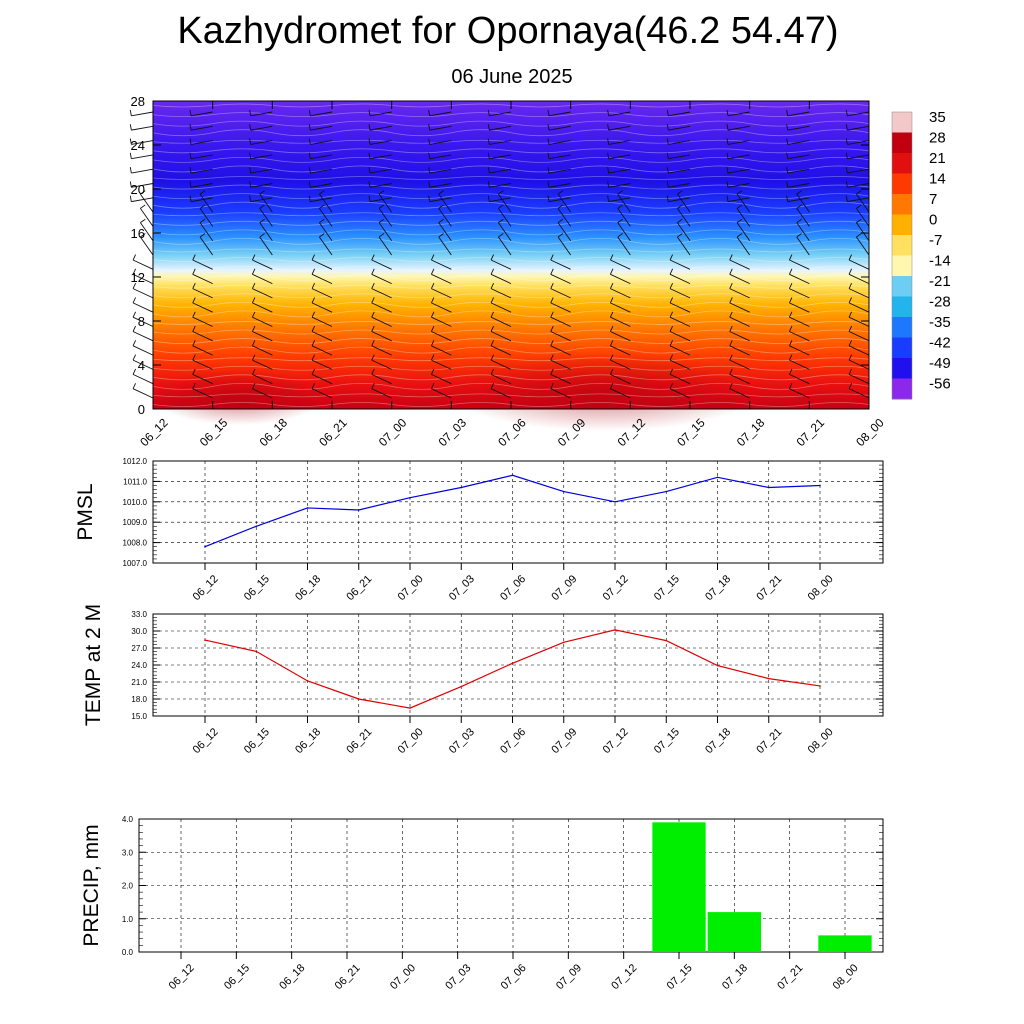 This screenshot has height=1024, width=1024. What do you see at coordinates (128, 886) in the screenshot?
I see `y-tick-label: 2.0` at bounding box center [128, 886].